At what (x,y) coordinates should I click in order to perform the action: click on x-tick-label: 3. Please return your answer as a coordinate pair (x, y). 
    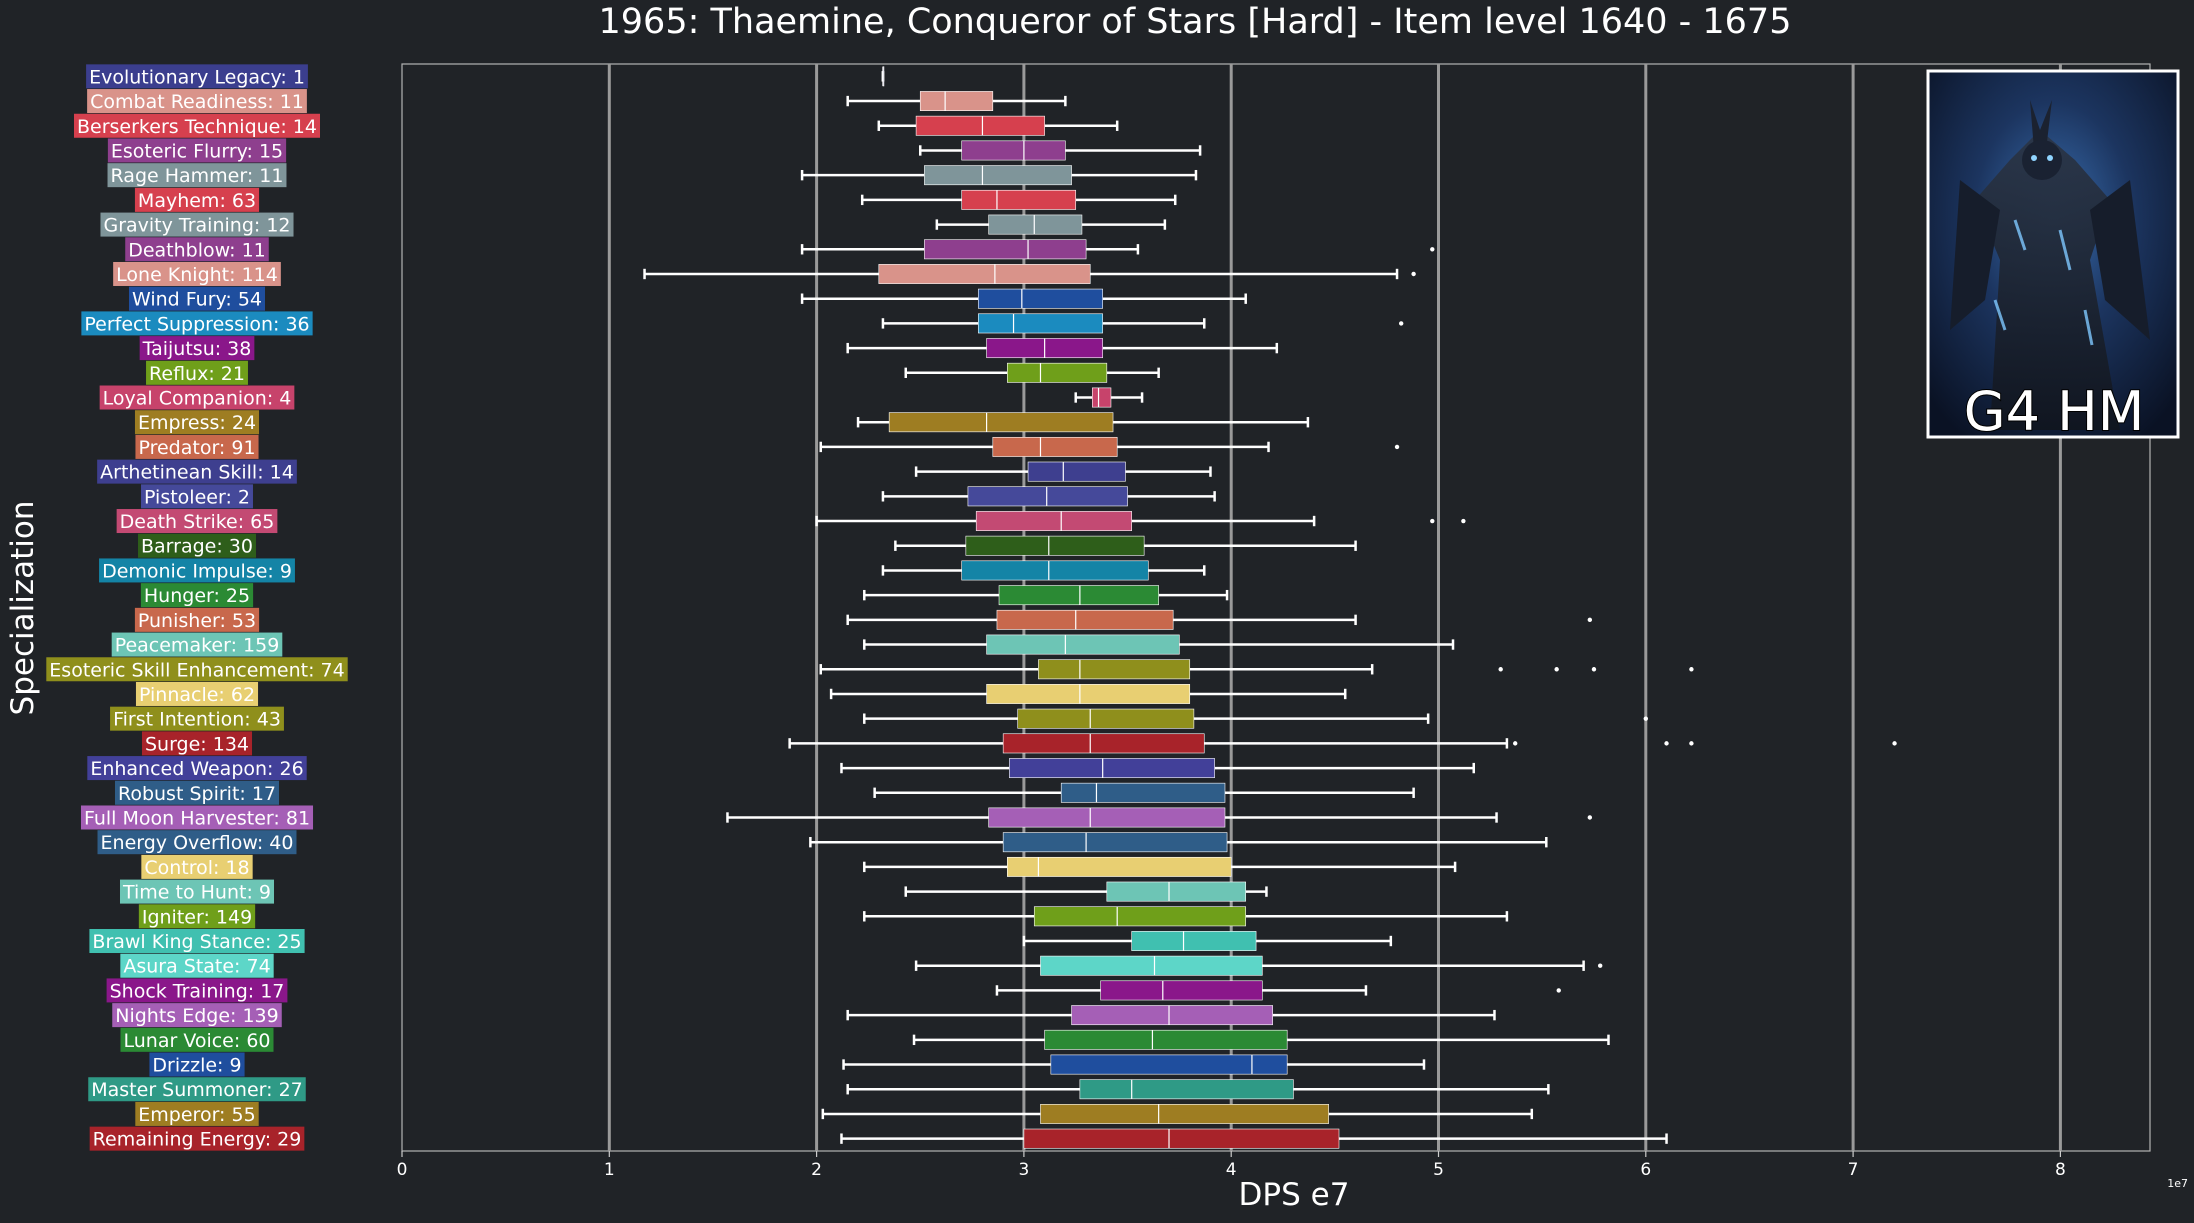
    Looking at the image, I should click on (1023, 1170).